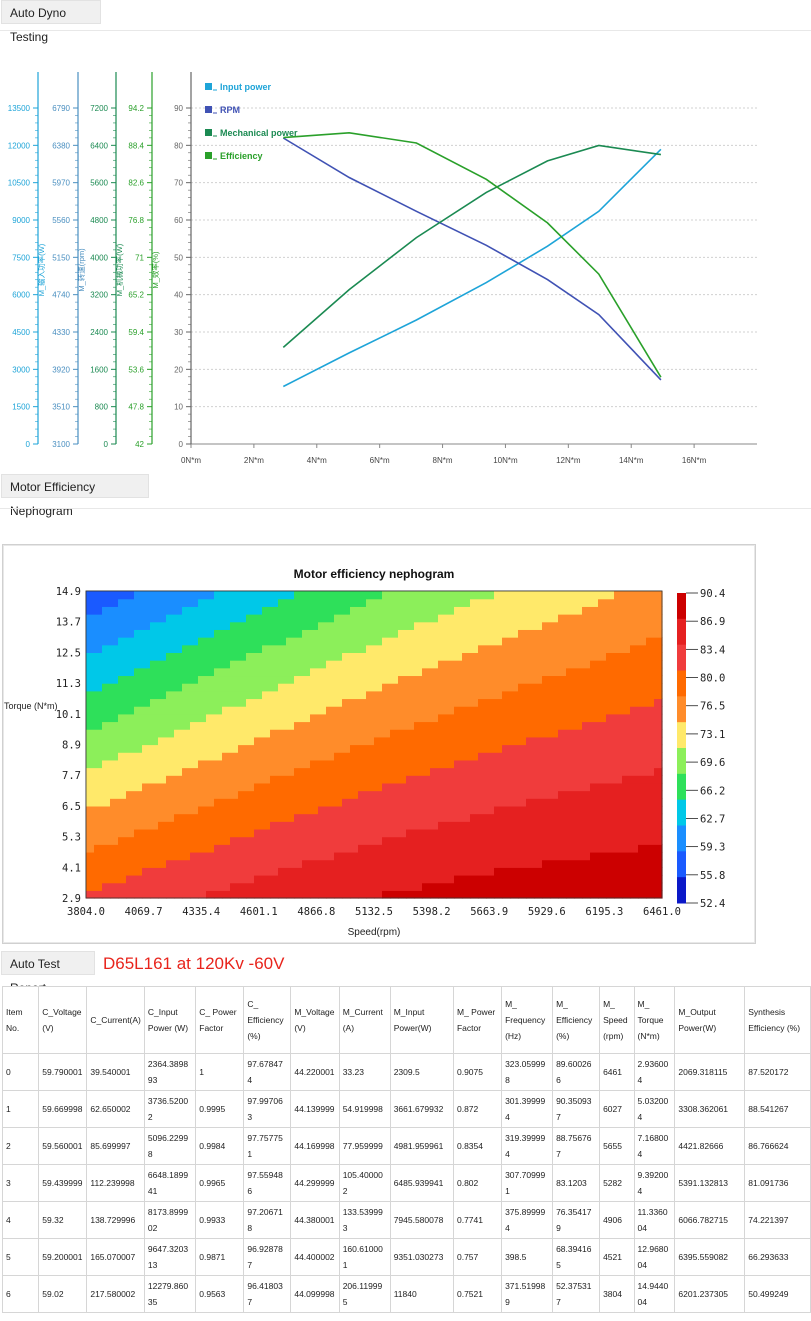 Image resolution: width=811 pixels, height=1321 pixels. What do you see at coordinates (51, 22) in the screenshot?
I see `tab-auto-dyno-testing: Auto Dyno Testing` at bounding box center [51, 22].